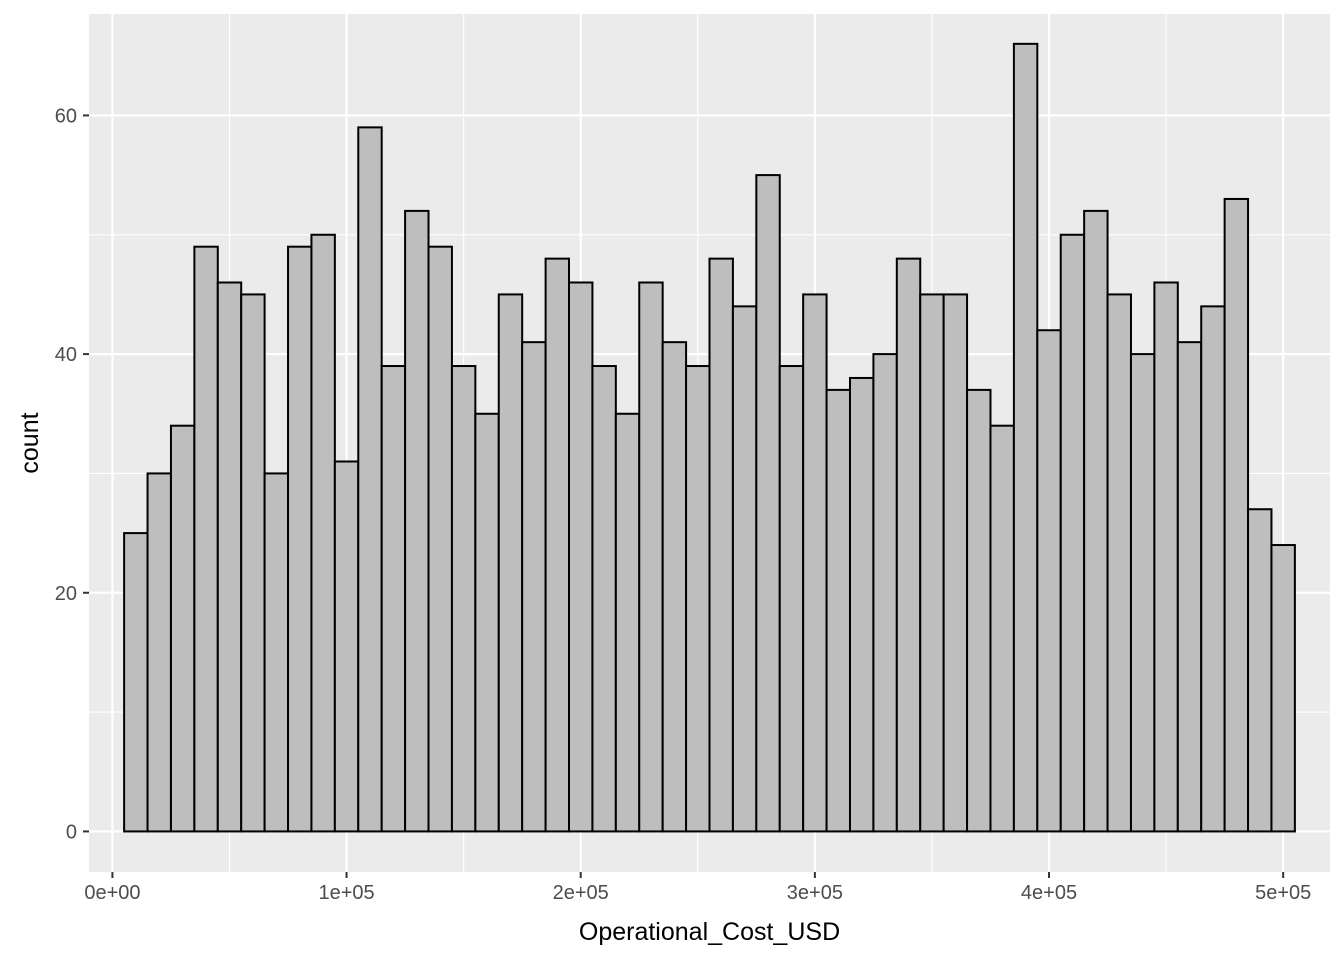 This screenshot has height=960, width=1344. Describe the element at coordinates (112, 893) in the screenshot. I see `x-tick-label: 0e+00` at that location.